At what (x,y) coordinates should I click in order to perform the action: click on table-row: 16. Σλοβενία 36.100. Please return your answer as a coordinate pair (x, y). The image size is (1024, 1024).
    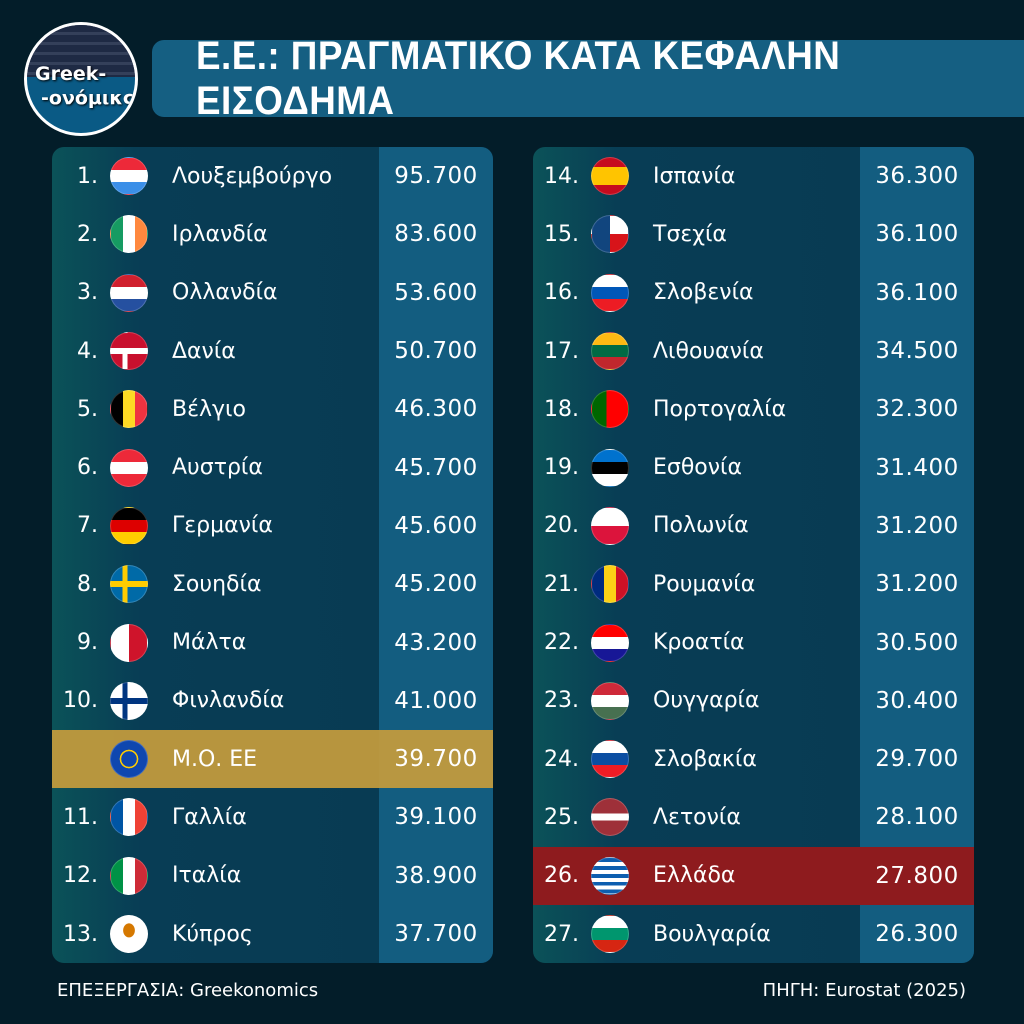
    Looking at the image, I should click on (753, 293).